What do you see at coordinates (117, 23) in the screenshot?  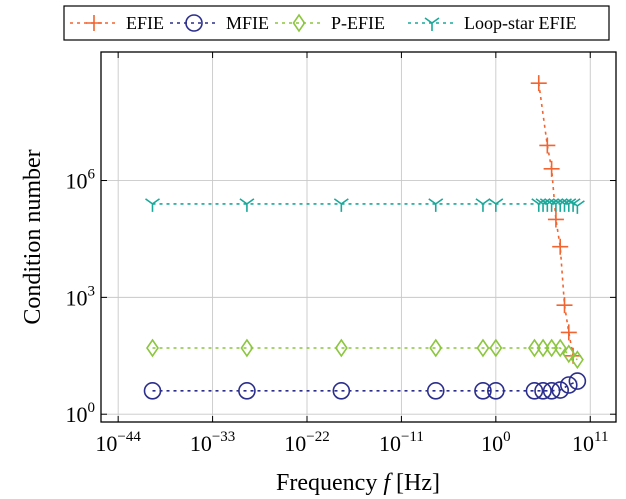 I see `legend-entry: EFIE` at bounding box center [117, 23].